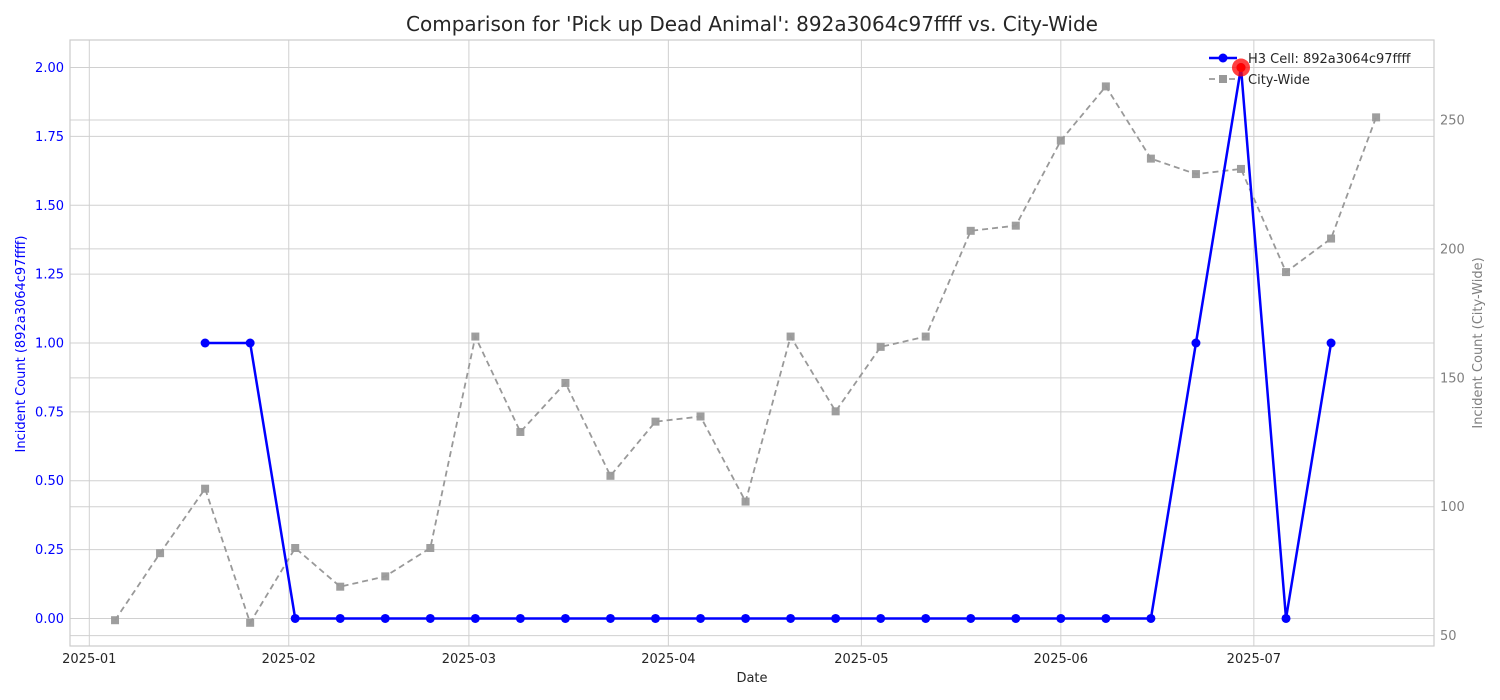 The image size is (1500, 700). What do you see at coordinates (49, 619) in the screenshot?
I see `left-y-tick-label: 0.00` at bounding box center [49, 619].